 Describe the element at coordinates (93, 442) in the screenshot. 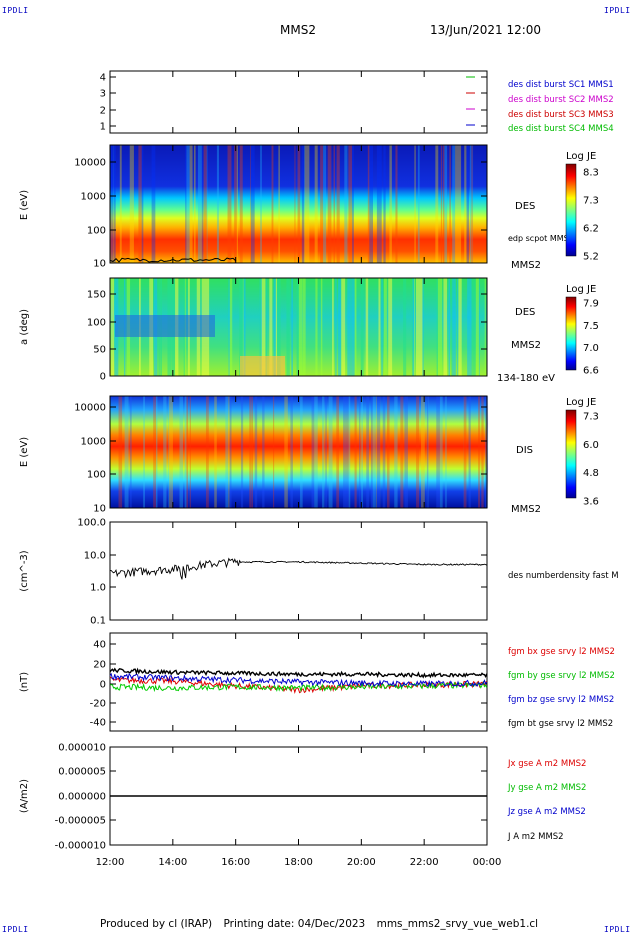

I see `dis-energy-y-tick-label: 1000` at that location.